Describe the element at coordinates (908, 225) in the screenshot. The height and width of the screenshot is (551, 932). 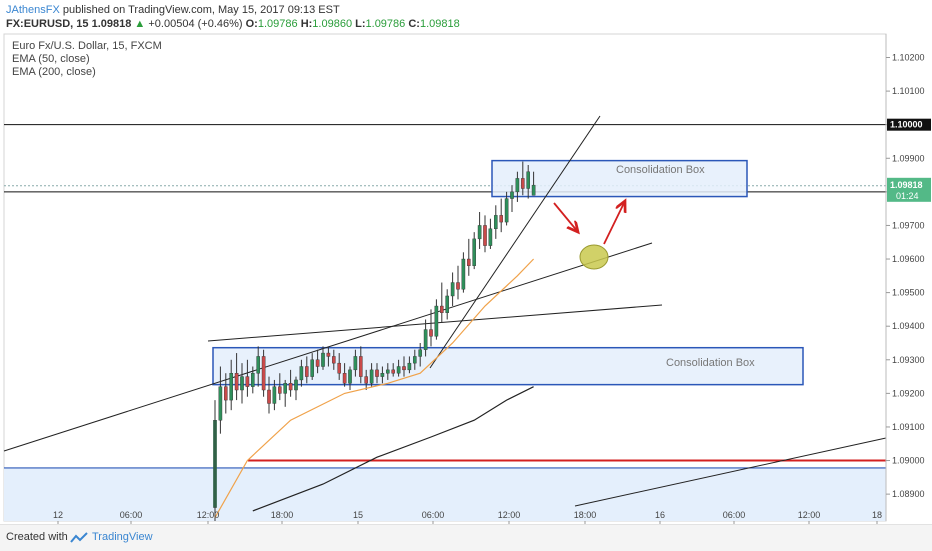
I see `y-tick-label: 1.09700` at that location.